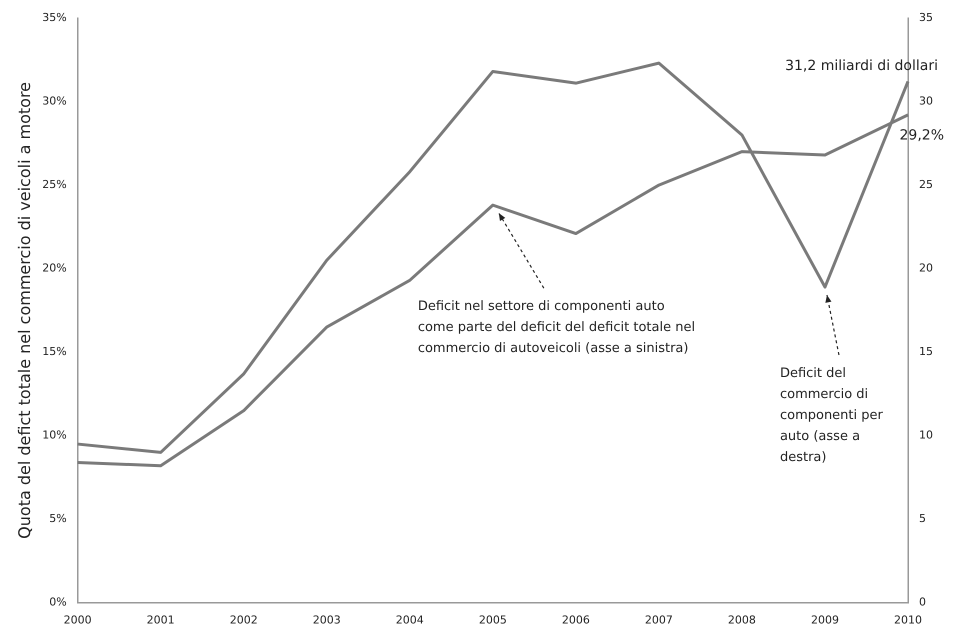 The width and height of the screenshot is (954, 638). What do you see at coordinates (54, 267) in the screenshot?
I see `y-tick-label: 20%` at bounding box center [54, 267].